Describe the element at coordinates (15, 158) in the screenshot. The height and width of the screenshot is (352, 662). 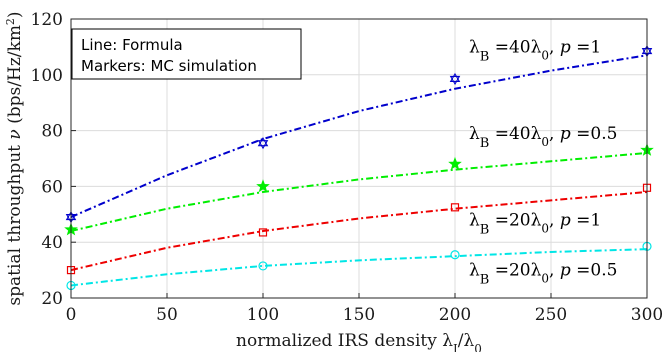
I see `y-axis-label: spatial throughput ν (bps/Hz/km2)` at that location.